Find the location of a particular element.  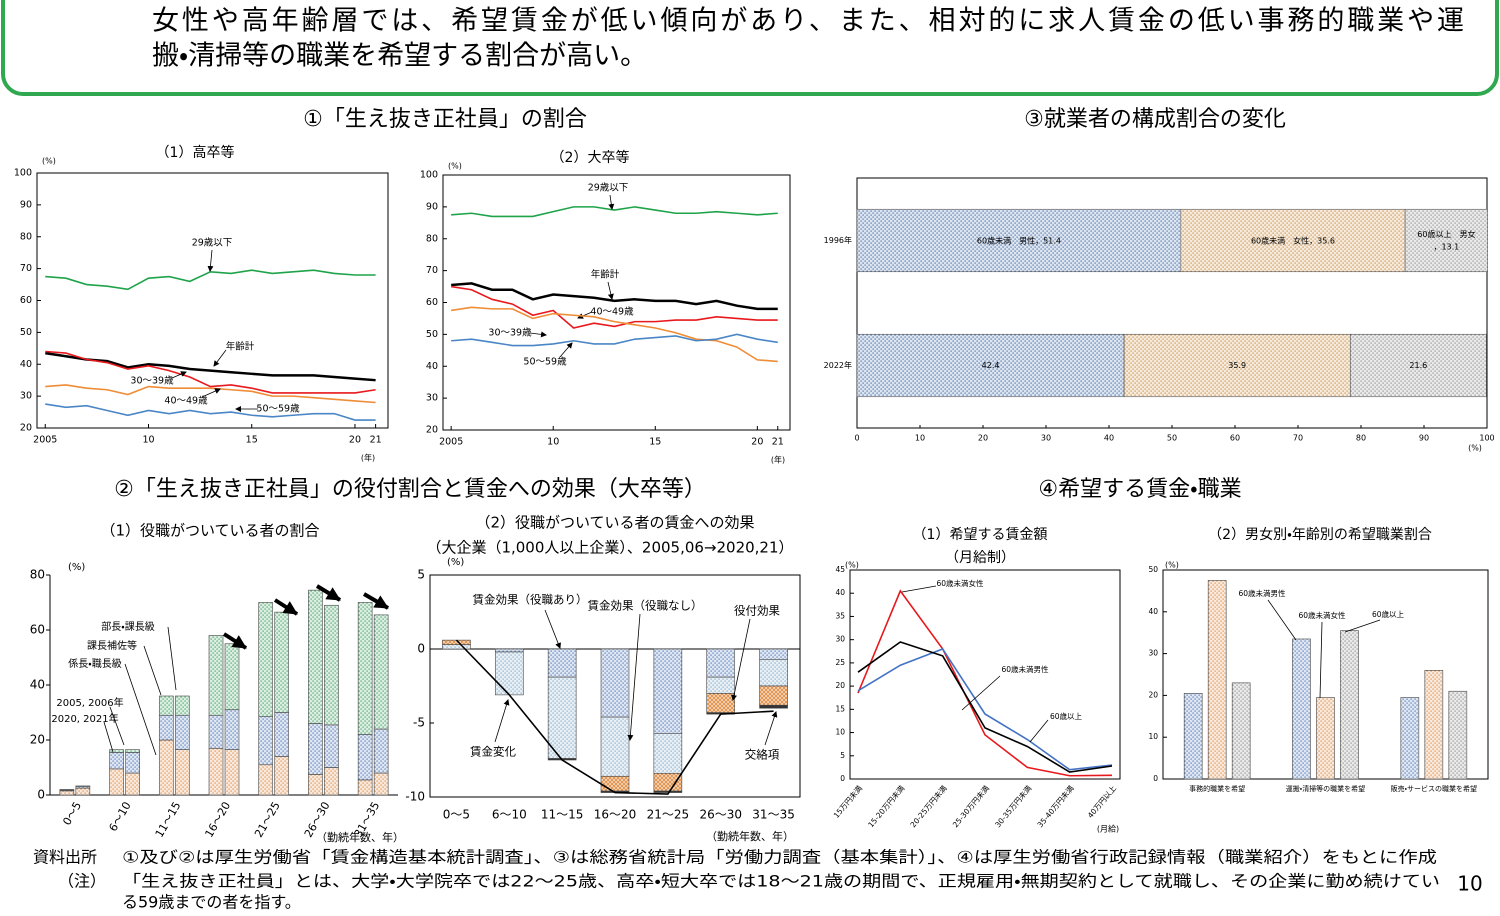

y-tick-label: -10 is located at coordinates (415, 797).